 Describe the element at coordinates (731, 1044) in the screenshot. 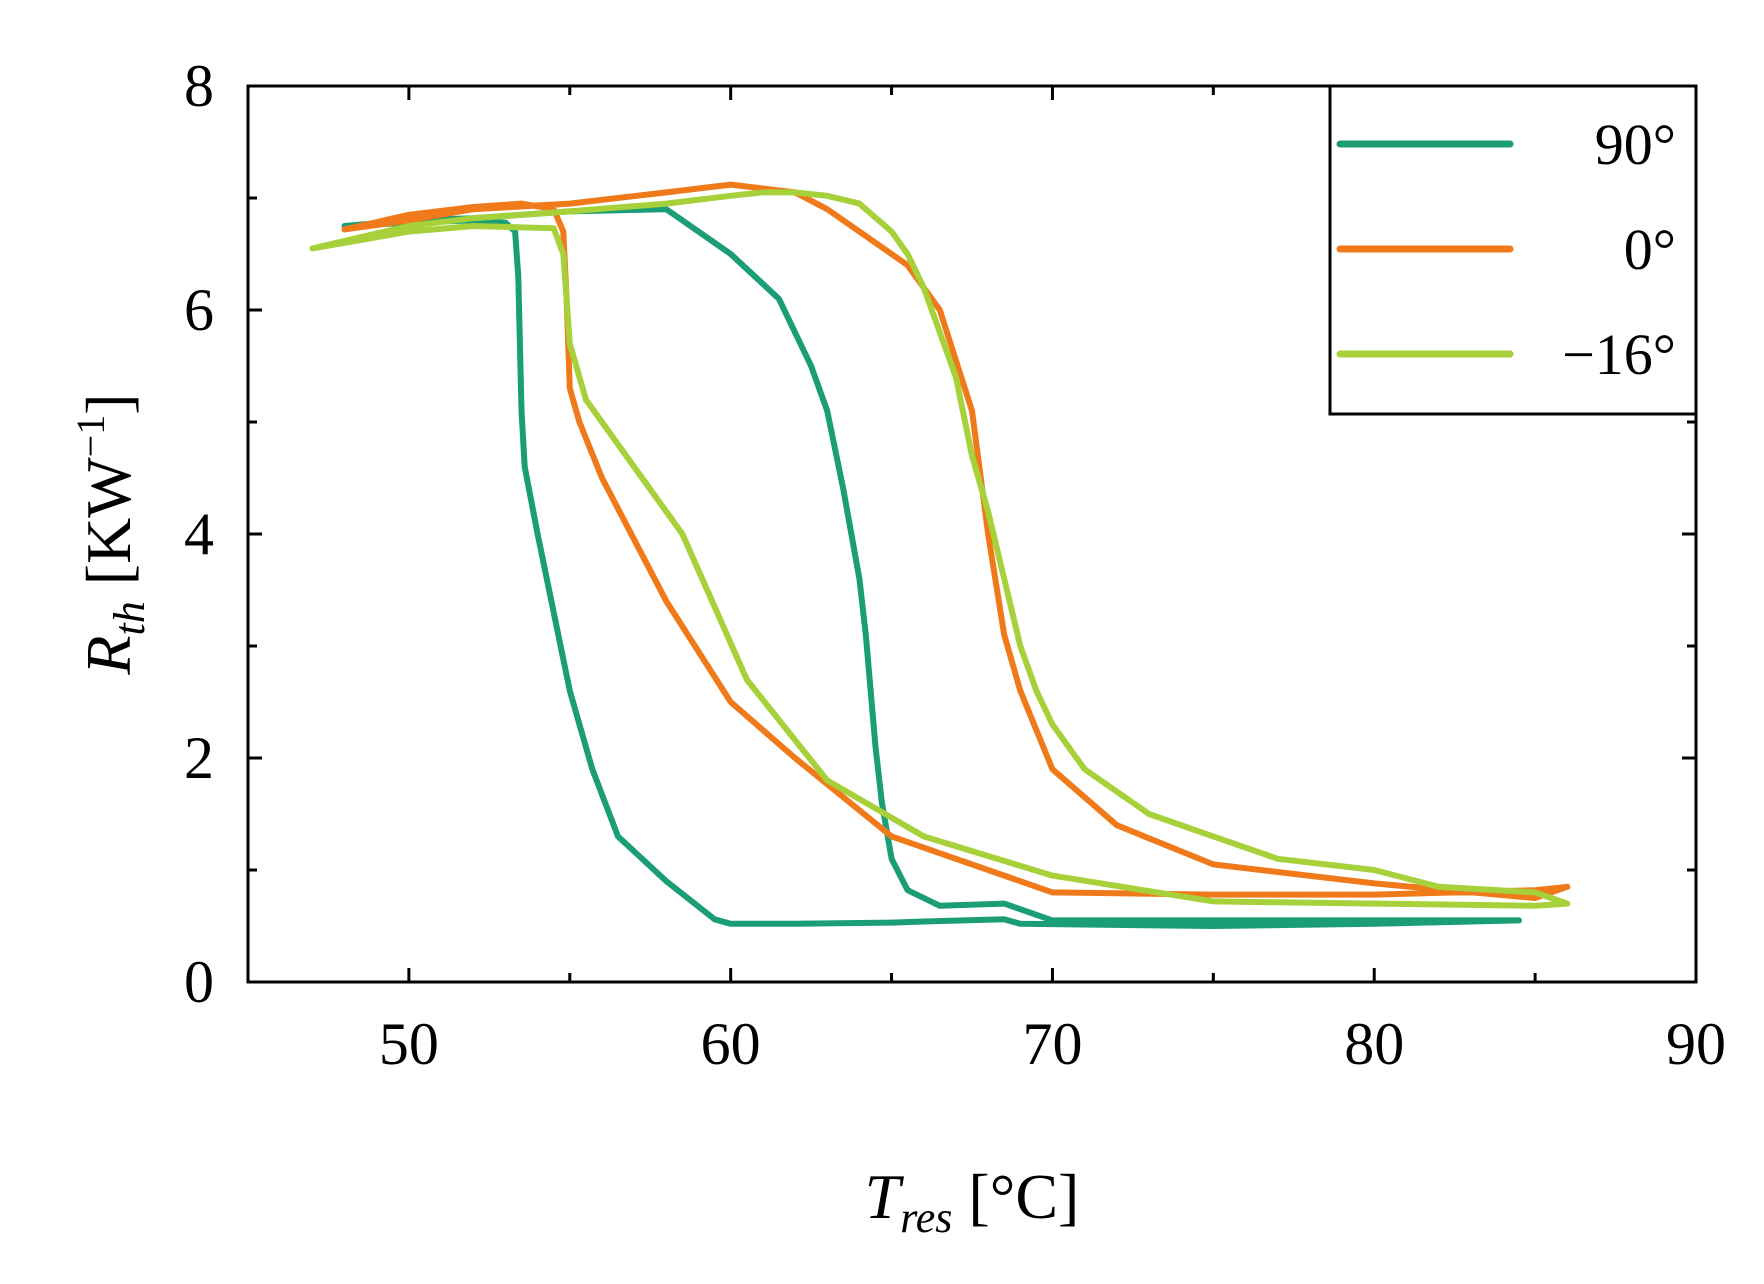

I see `x-tick-label: 60` at that location.